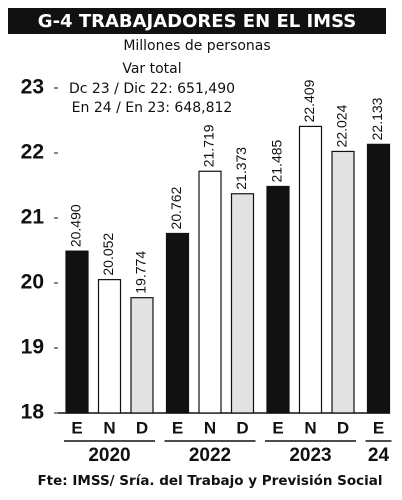  Describe the element at coordinates (33, 217) in the screenshot. I see `y-tick-label: 21` at that location.